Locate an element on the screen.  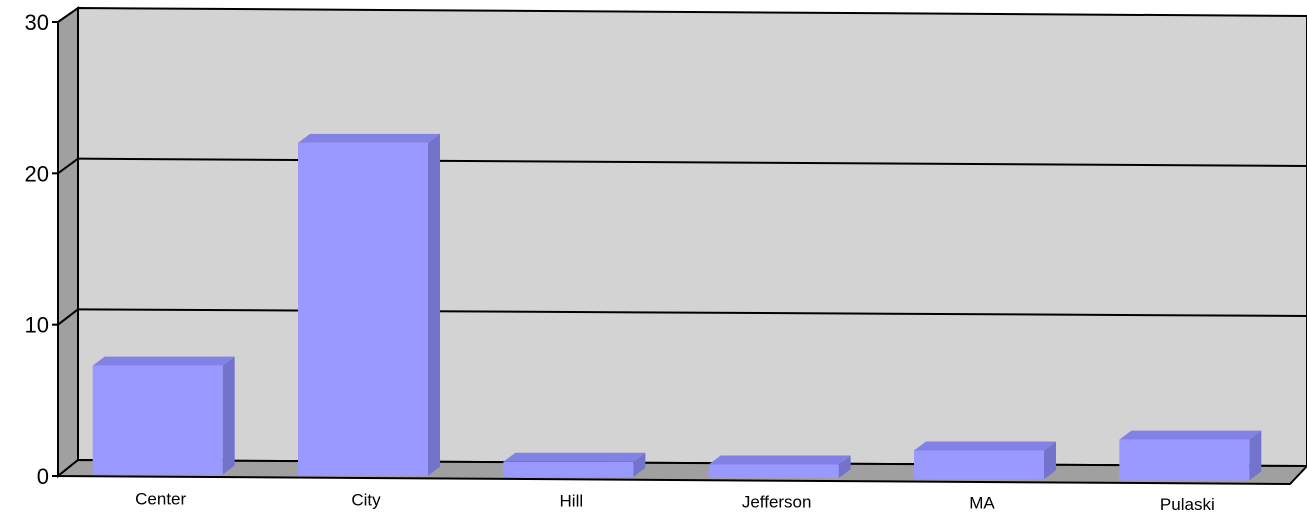
x-tick-label: Jefferson is located at coordinates (777, 502).